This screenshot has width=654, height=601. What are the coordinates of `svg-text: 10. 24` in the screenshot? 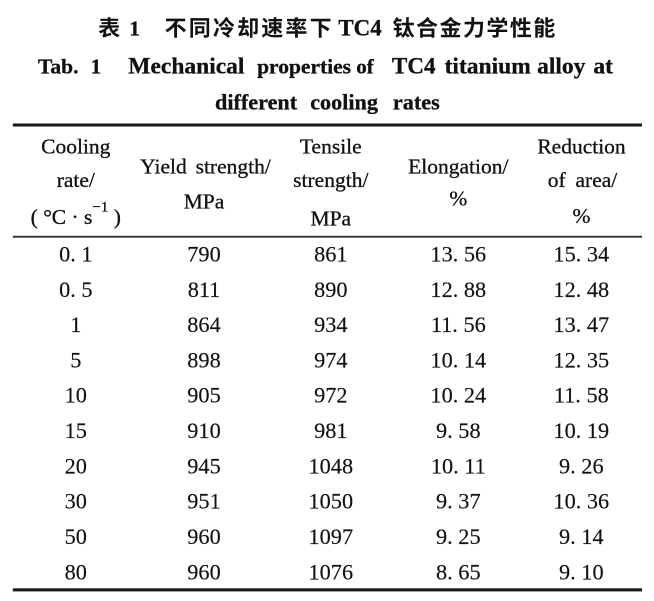 It's located at (458, 395).